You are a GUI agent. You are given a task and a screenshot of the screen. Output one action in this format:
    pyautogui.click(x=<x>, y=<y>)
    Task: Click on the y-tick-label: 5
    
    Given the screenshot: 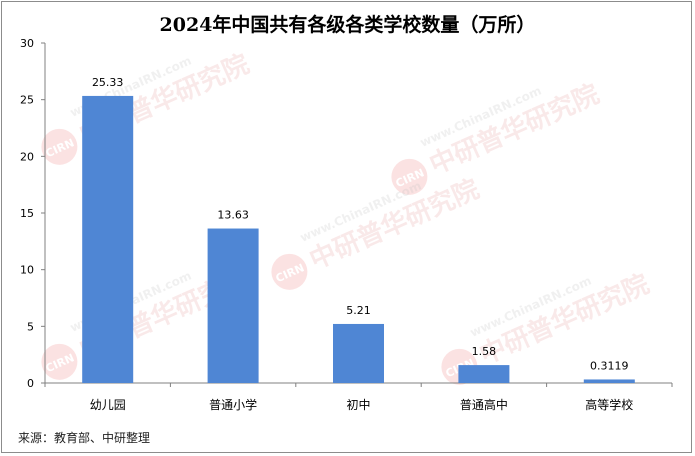 What is the action you would take?
    pyautogui.click(x=30, y=326)
    